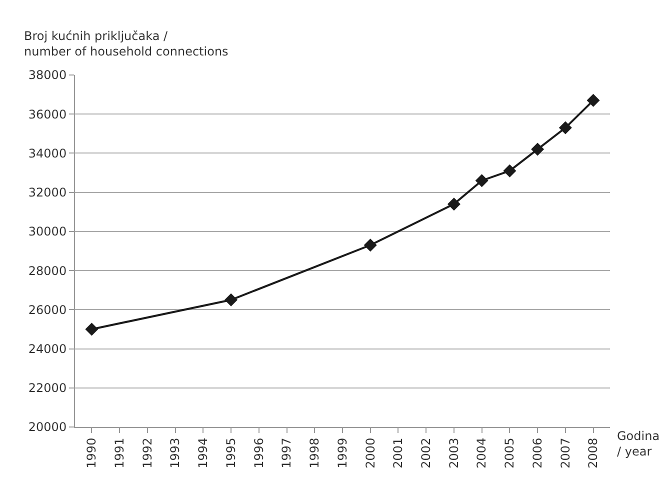  What do you see at coordinates (370, 453) in the screenshot?
I see `x-tick-label: 2000` at bounding box center [370, 453].